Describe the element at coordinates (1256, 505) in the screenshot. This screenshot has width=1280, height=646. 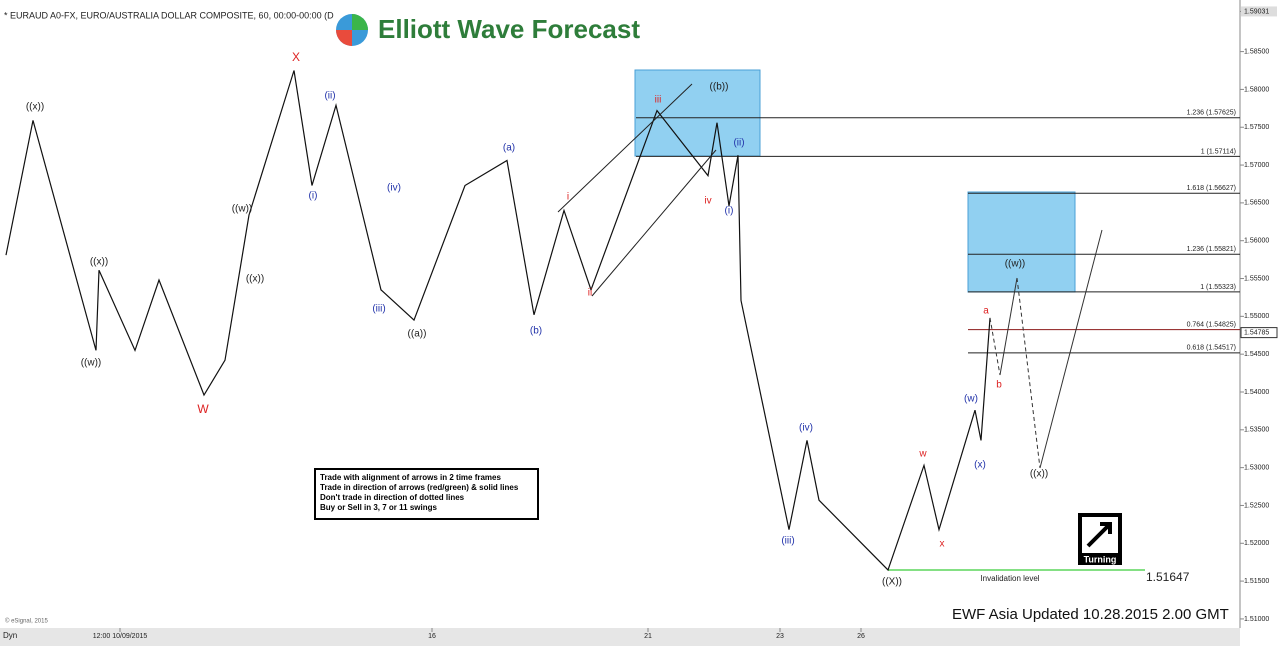
I see `y-tick-label: 1.52500` at that location.